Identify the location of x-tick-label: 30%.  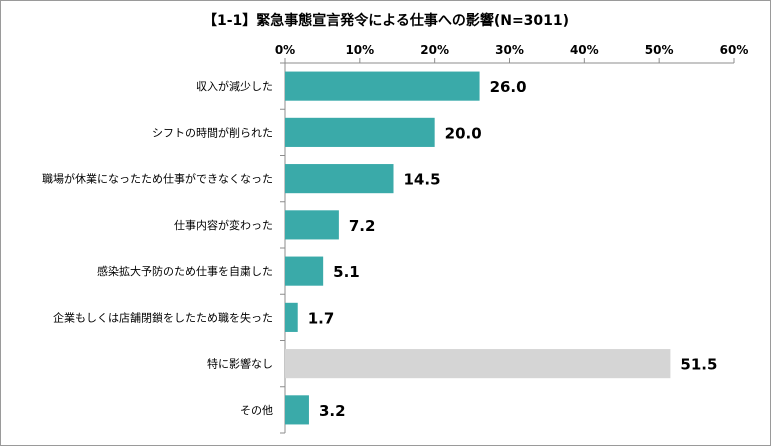
(509, 50).